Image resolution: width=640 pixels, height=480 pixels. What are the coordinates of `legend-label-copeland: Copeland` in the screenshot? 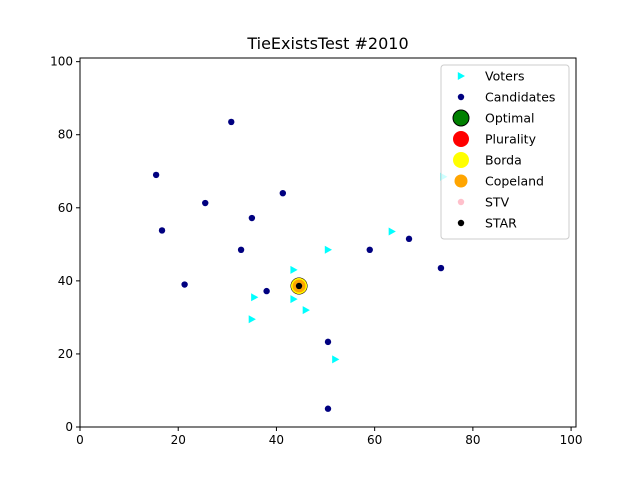 It's located at (514, 181).